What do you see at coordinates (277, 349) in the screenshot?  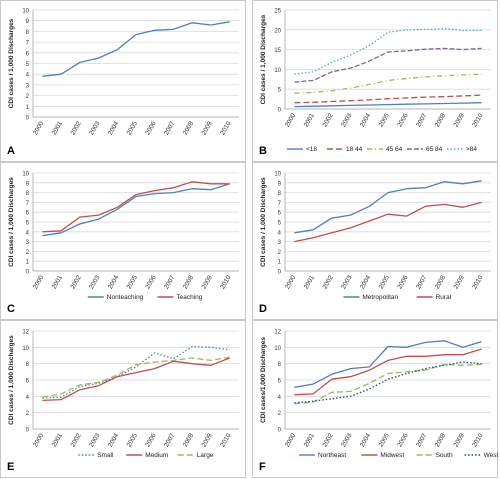 I see `y-tick-label-f-5: 10` at bounding box center [277, 349].